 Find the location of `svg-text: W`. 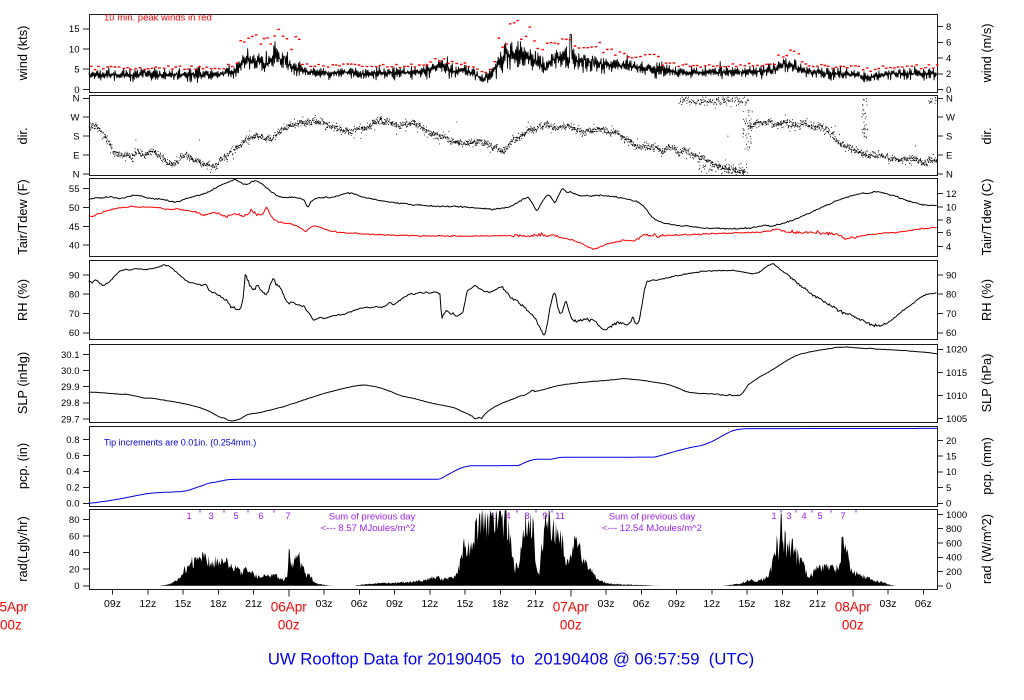

svg-text: W is located at coordinates (75, 118).